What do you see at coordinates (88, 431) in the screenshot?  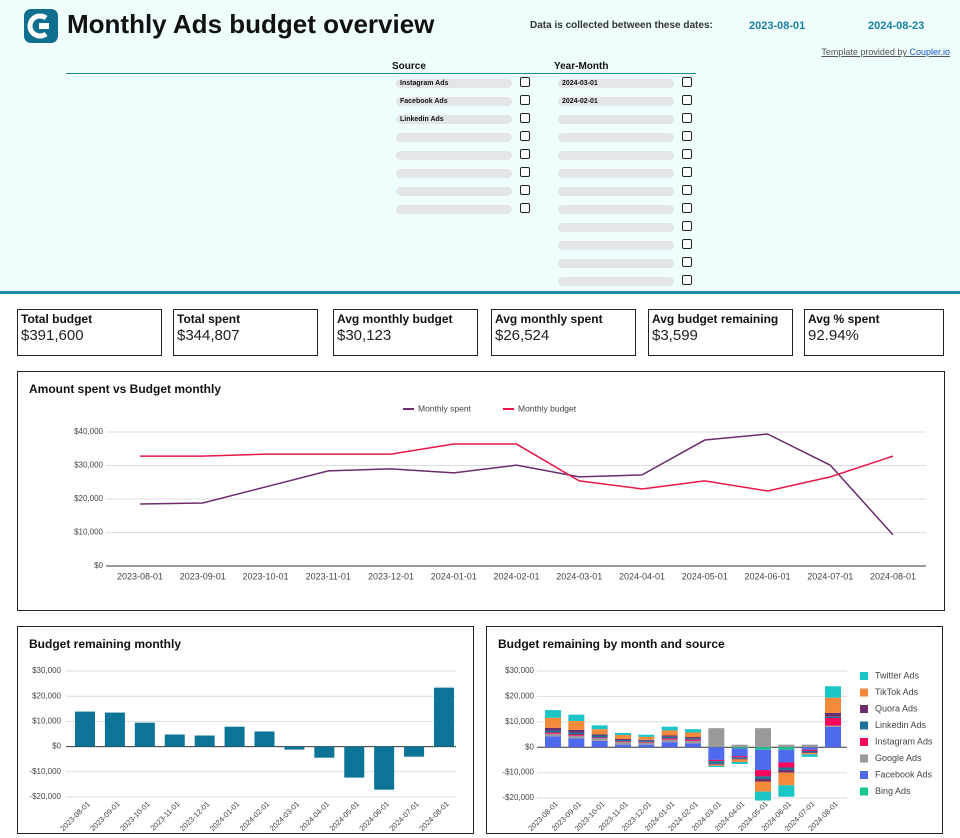 I see `y-tick-label: $40,000` at bounding box center [88, 431].